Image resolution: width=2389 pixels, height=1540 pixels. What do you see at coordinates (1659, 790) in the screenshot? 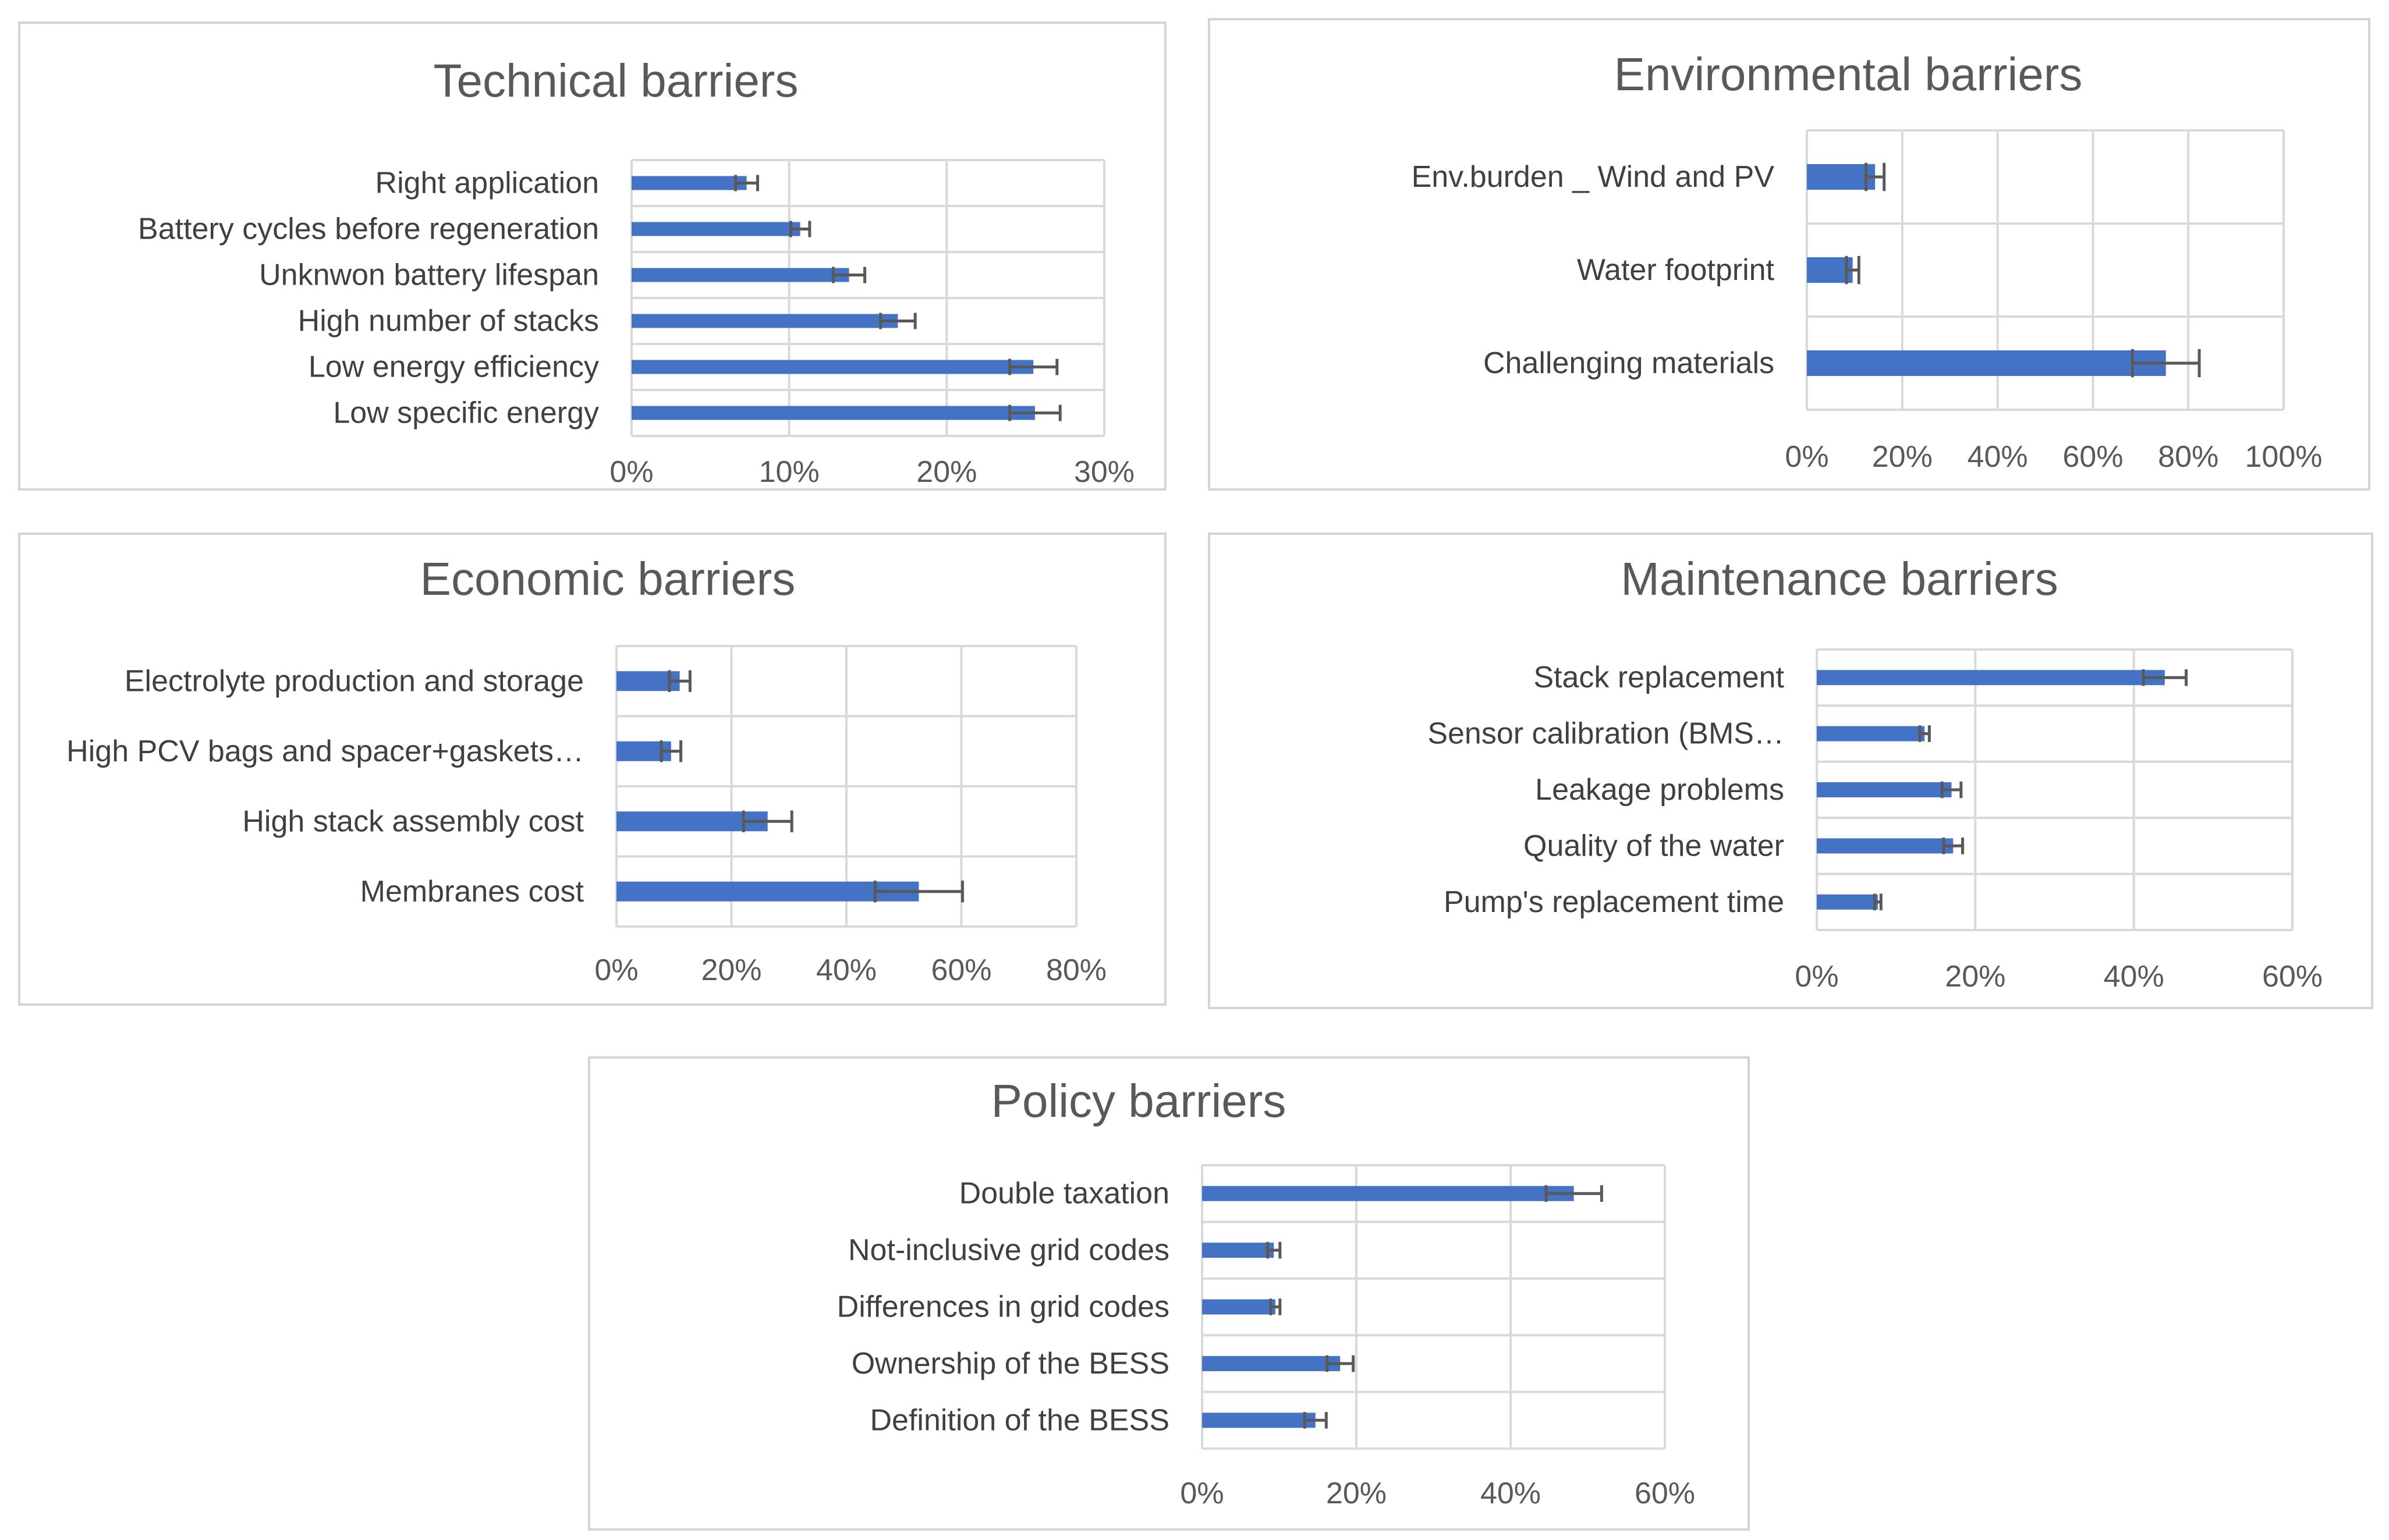
I see `category-label: Leakage problems` at bounding box center [1659, 790].